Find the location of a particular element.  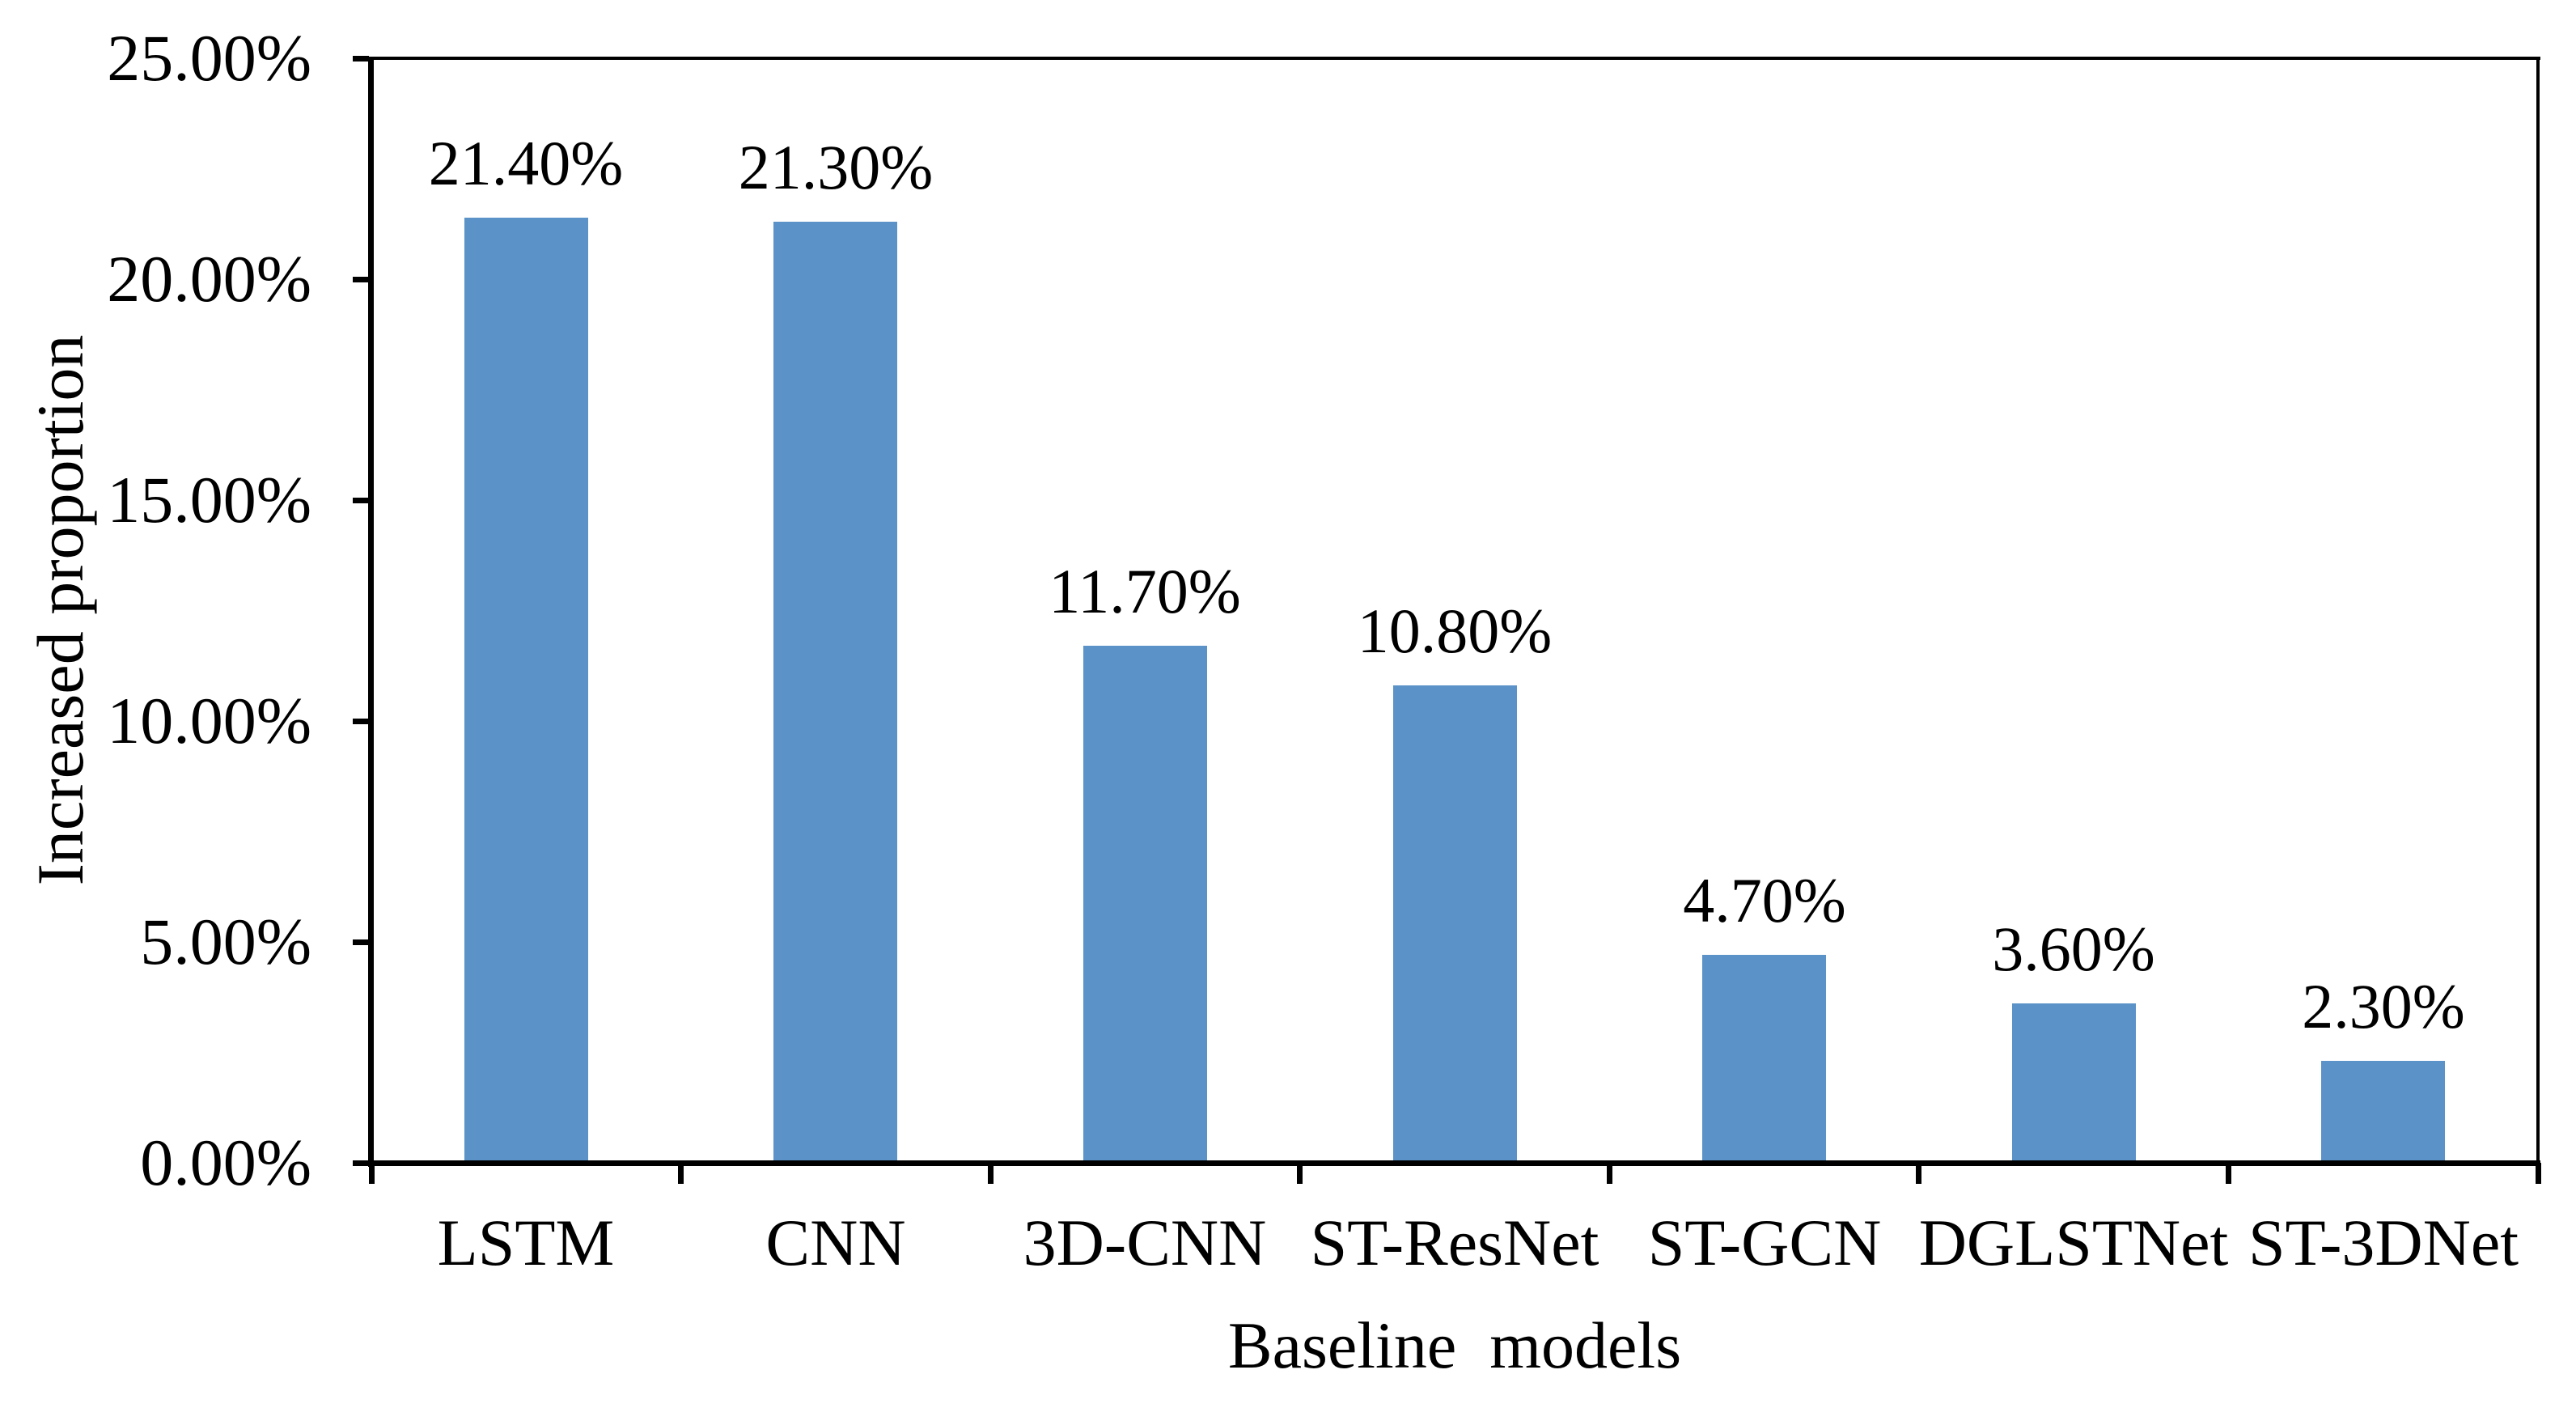

y-tick-label: 5.00% is located at coordinates (225, 941).